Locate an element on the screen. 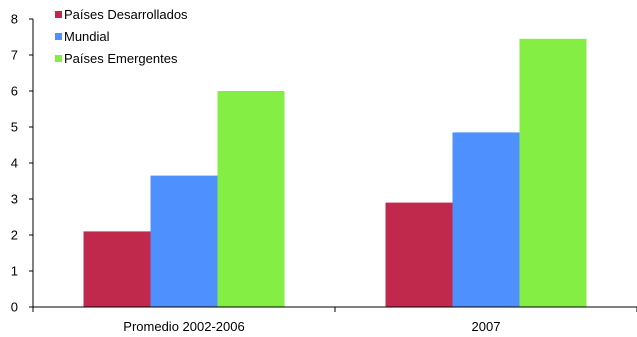 The image size is (637, 337). legend-label: Países Emergentes is located at coordinates (121, 58).